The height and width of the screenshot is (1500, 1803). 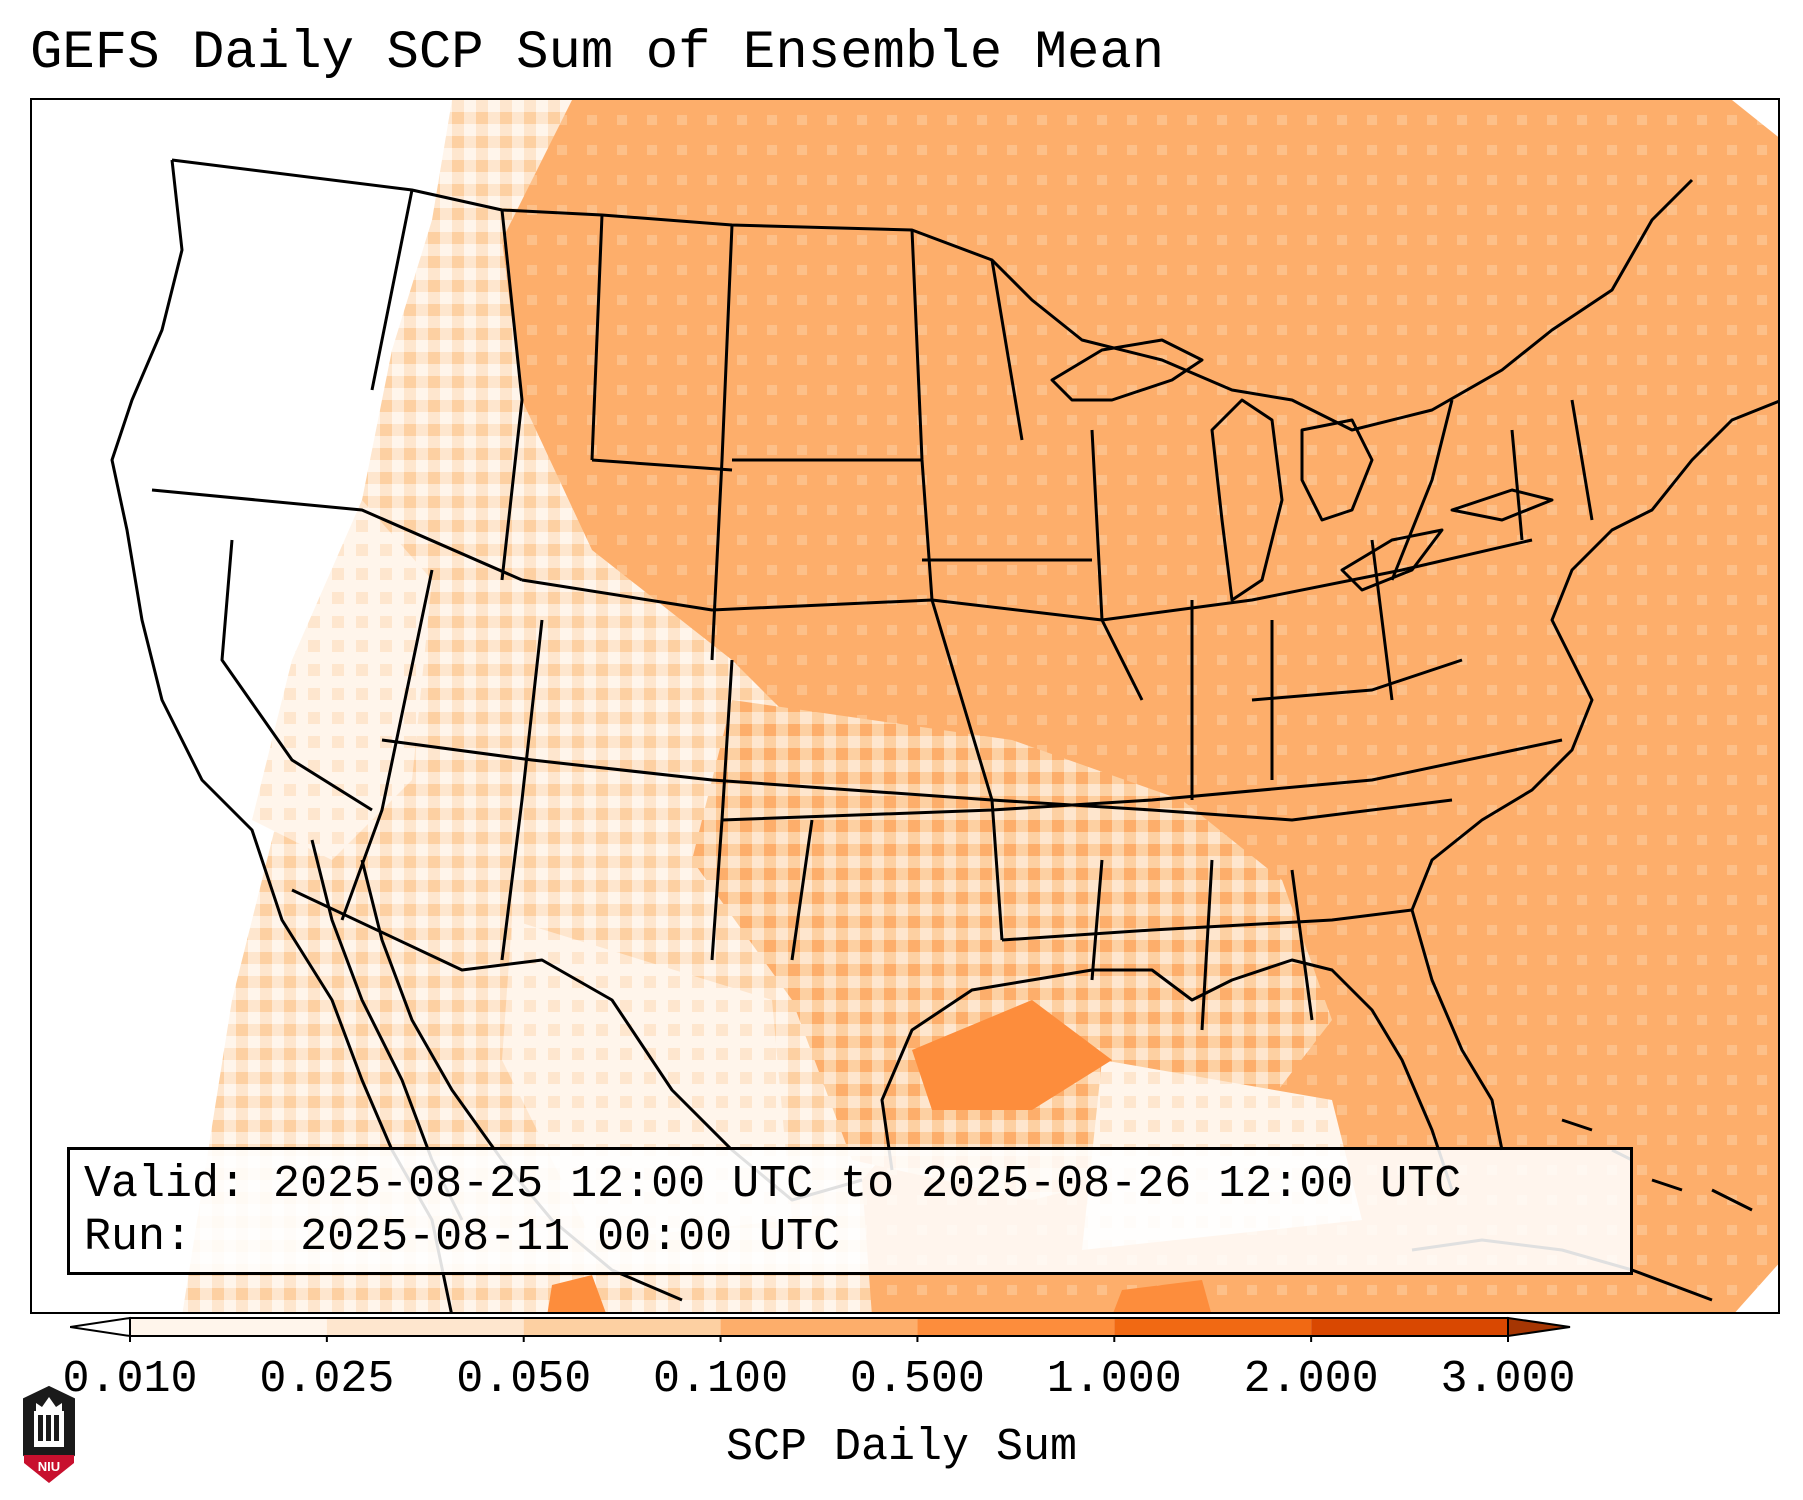 I want to click on colorbar-tick-label: 0.050, so click(x=524, y=1379).